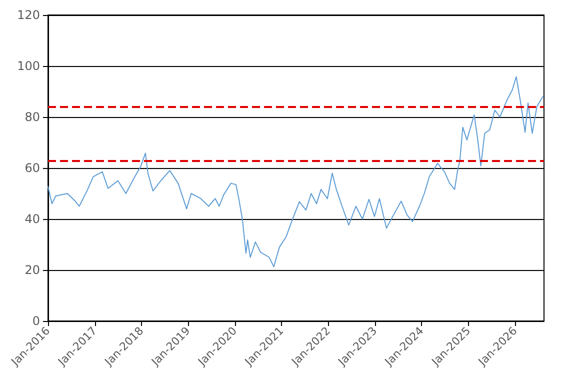 This screenshot has height=385, width=572. I want to click on y-tick-label: 40, so click(32, 219).